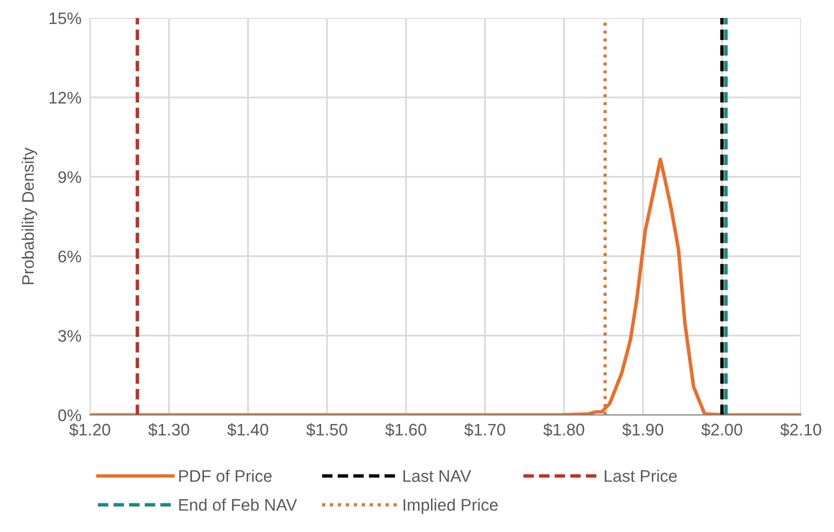 This screenshot has height=532, width=834. What do you see at coordinates (801, 430) in the screenshot?
I see `x-tick-label: $2.10` at bounding box center [801, 430].